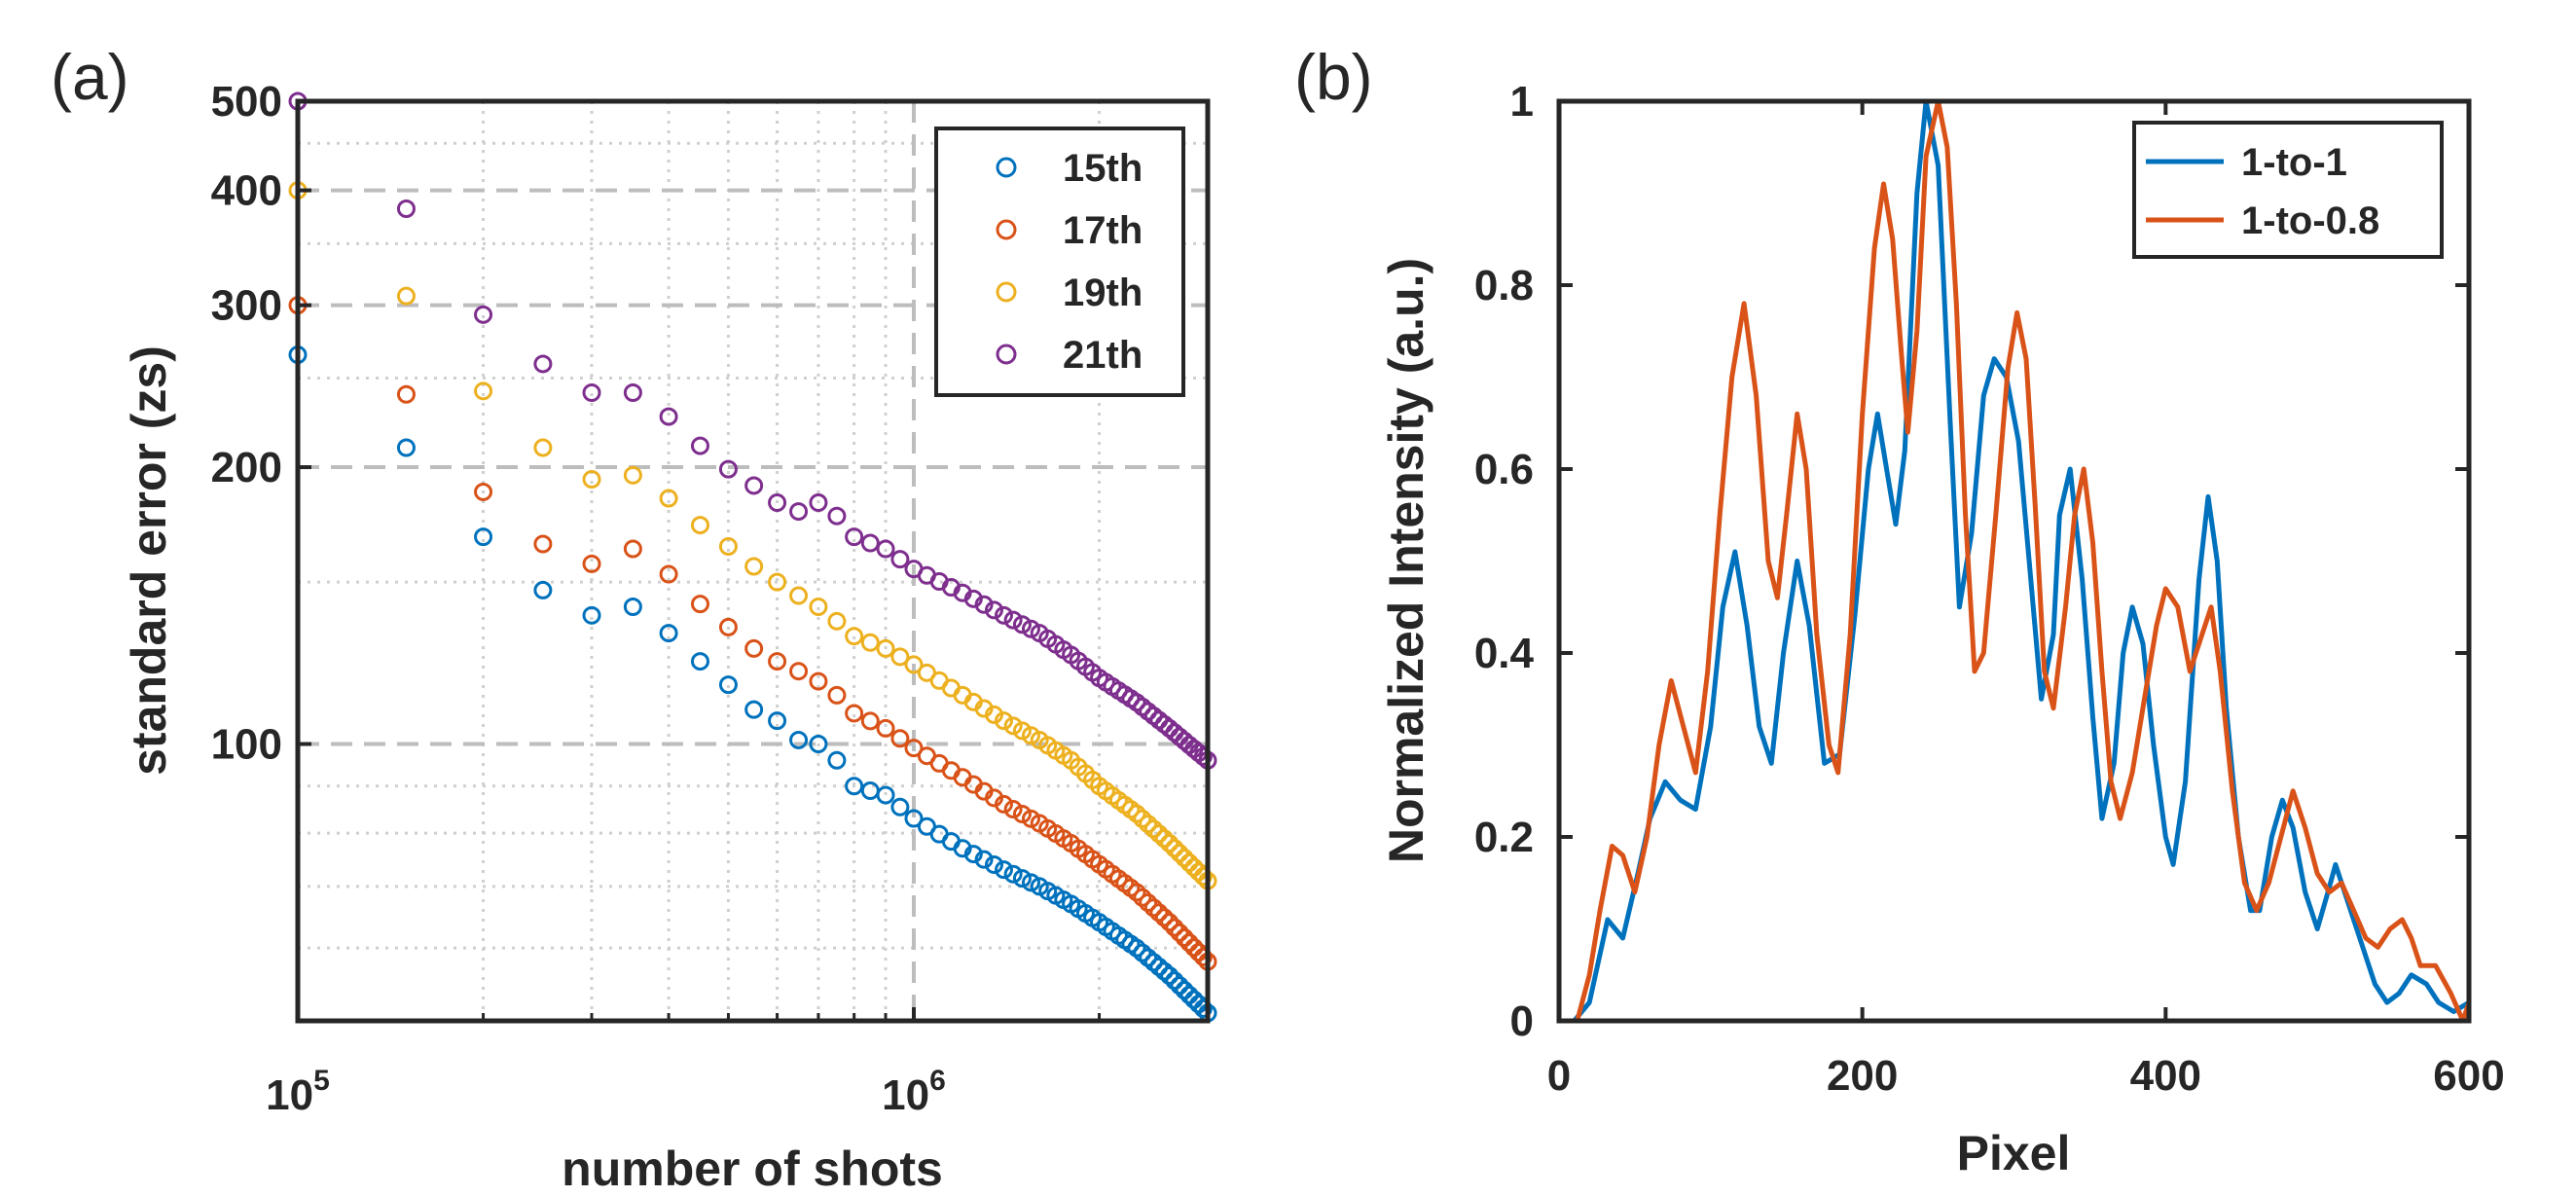  Describe the element at coordinates (246, 306) in the screenshot. I see `panel-a-y-tick-label: 300` at that location.